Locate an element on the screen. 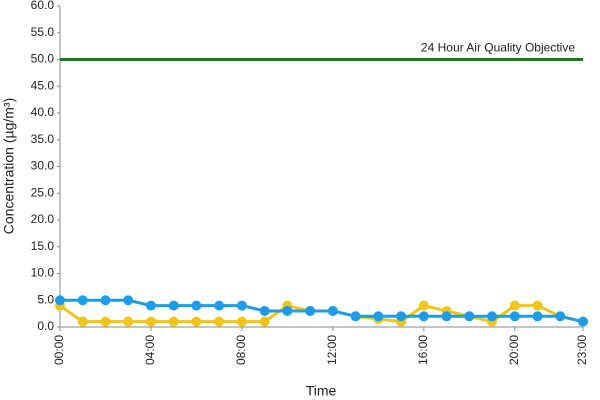  y-tick-label: 55.0 is located at coordinates (43, 32).